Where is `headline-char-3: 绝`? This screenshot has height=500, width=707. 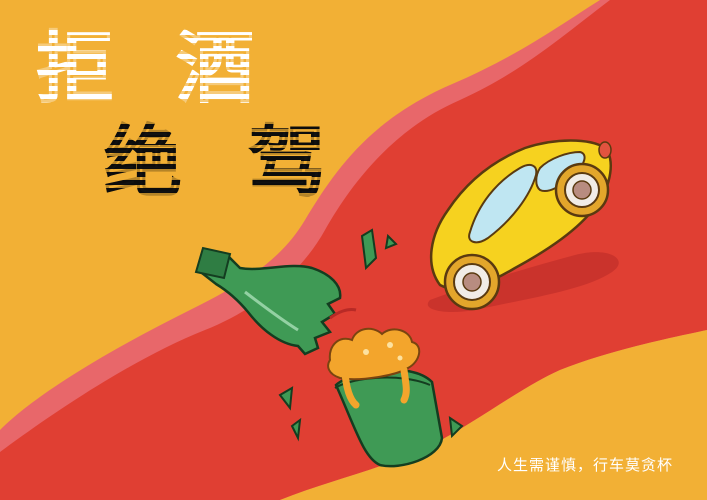 headline-char-3: 绝 is located at coordinates (143, 163).